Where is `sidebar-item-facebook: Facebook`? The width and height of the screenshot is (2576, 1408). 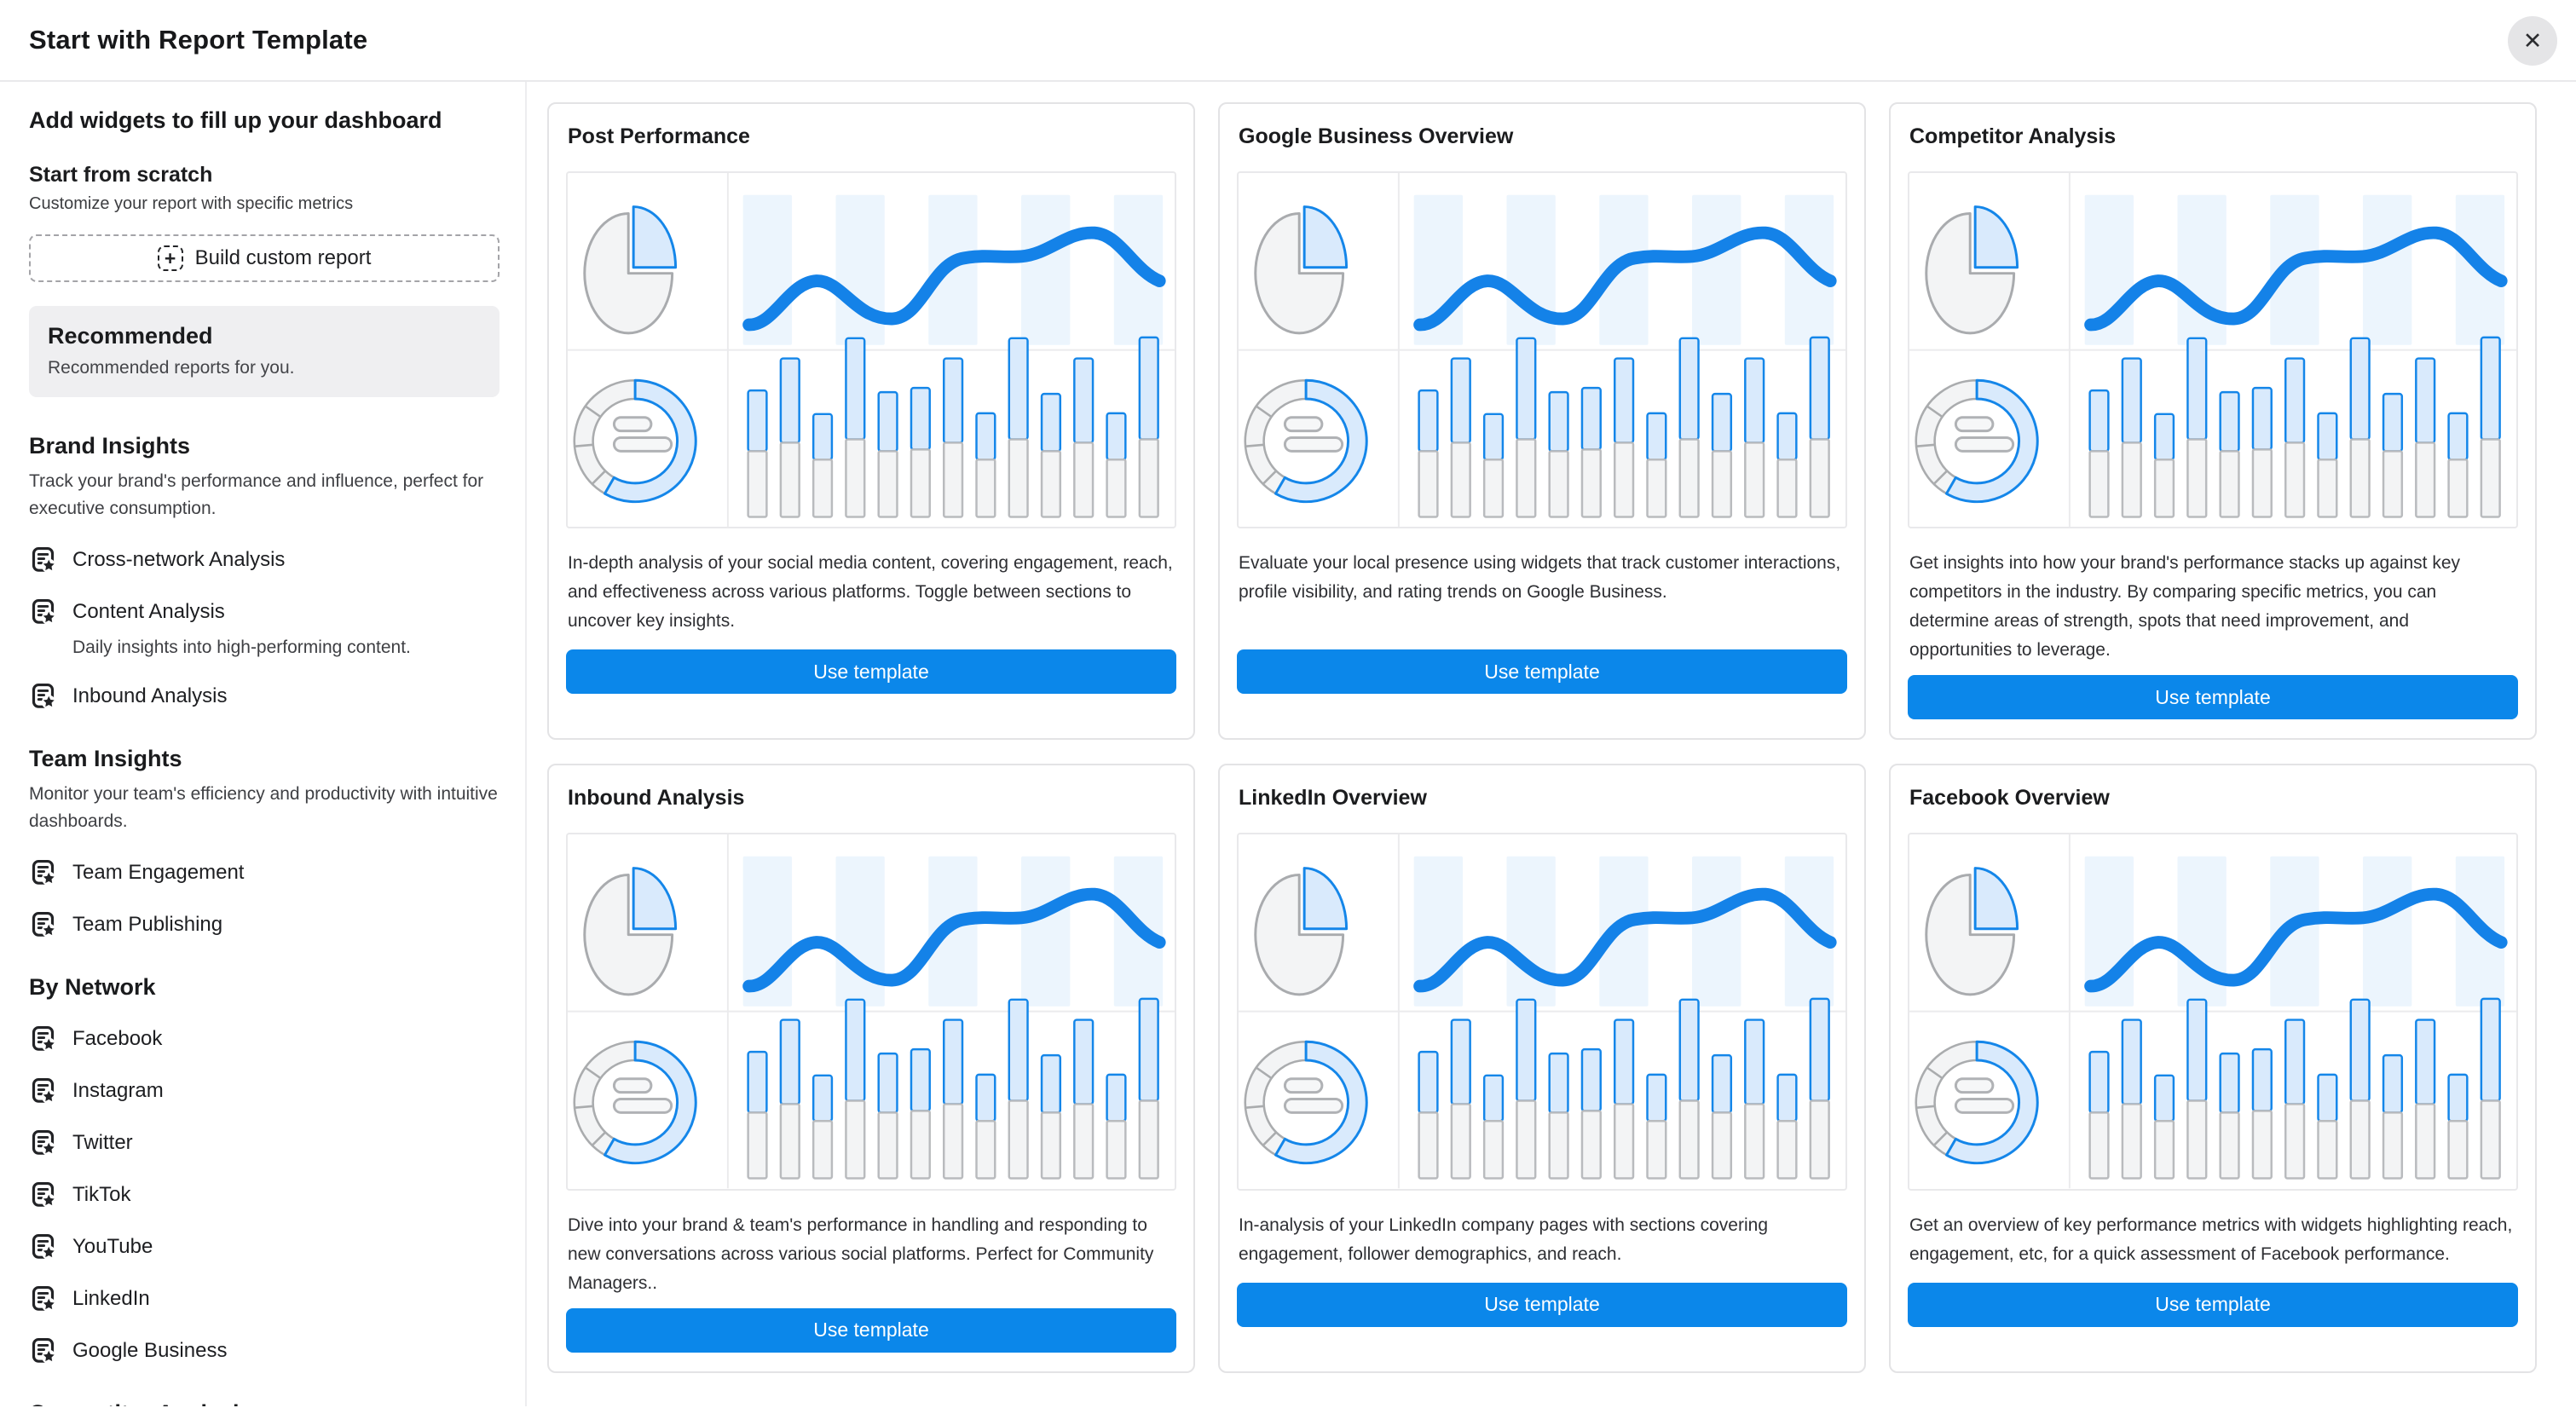 sidebar-item-facebook: Facebook is located at coordinates (264, 1038).